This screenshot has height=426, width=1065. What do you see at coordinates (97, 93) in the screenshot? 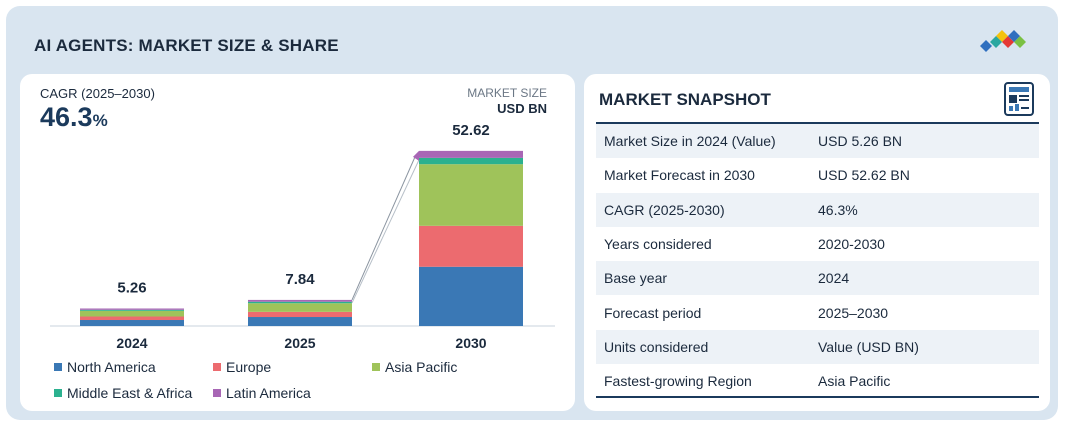
I see `cagr-label: CAGR (2025–2030)` at bounding box center [97, 93].